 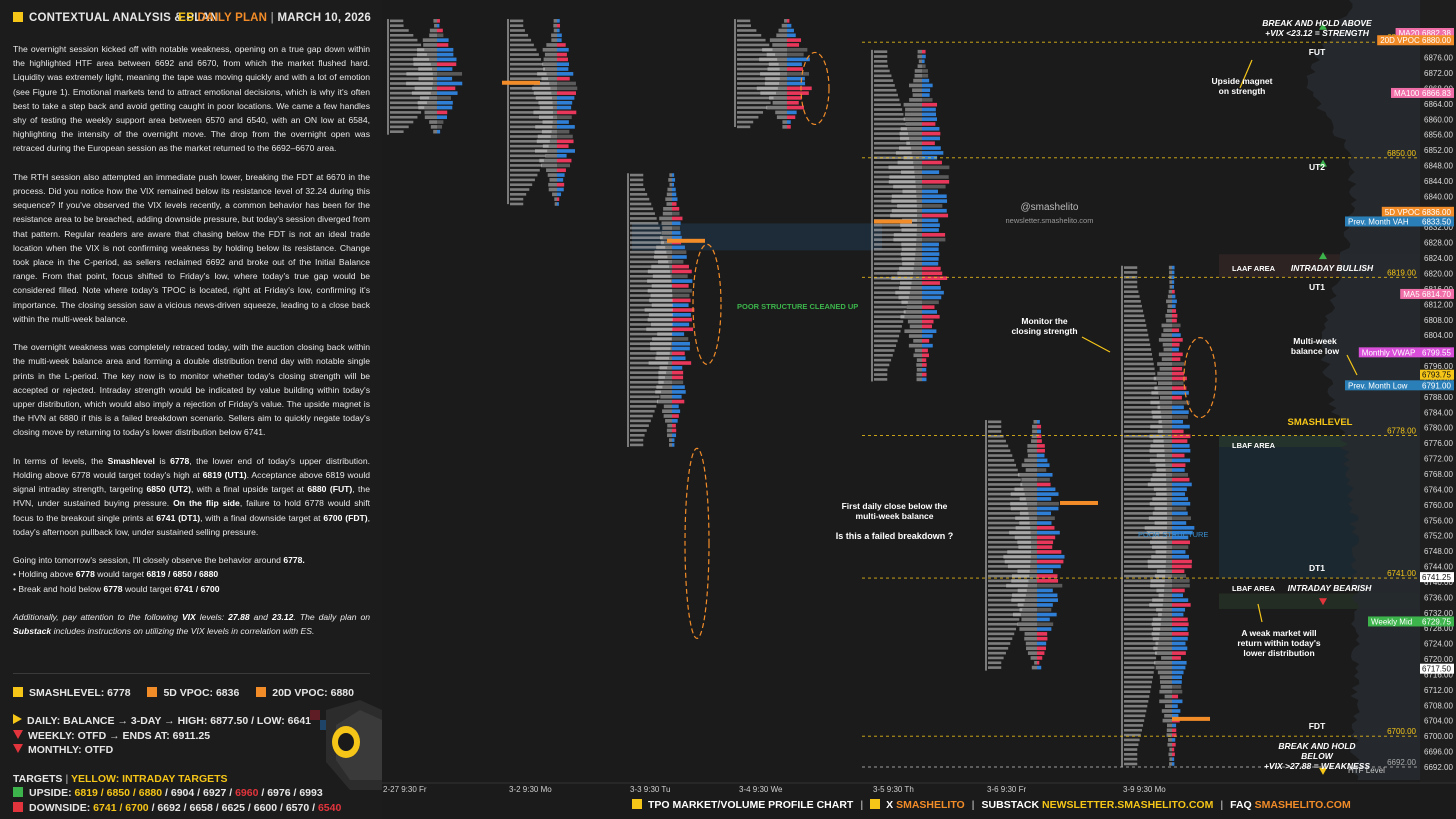 I want to click on y-tick-label: 6776.00, so click(x=1438, y=443).